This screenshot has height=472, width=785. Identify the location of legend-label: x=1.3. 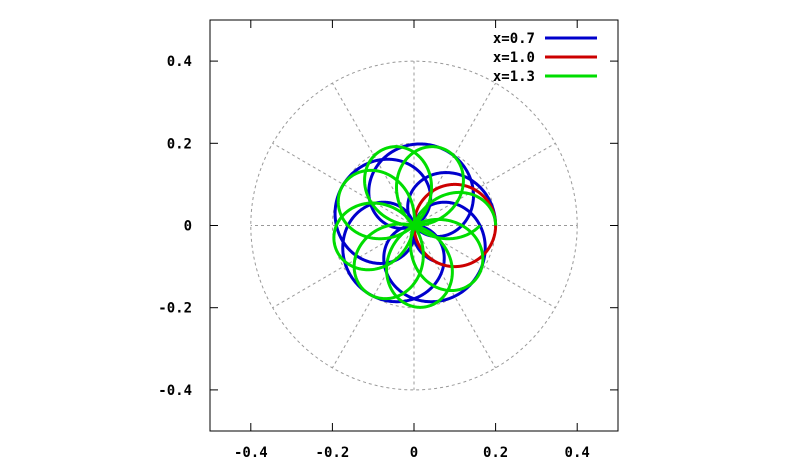
(514, 77).